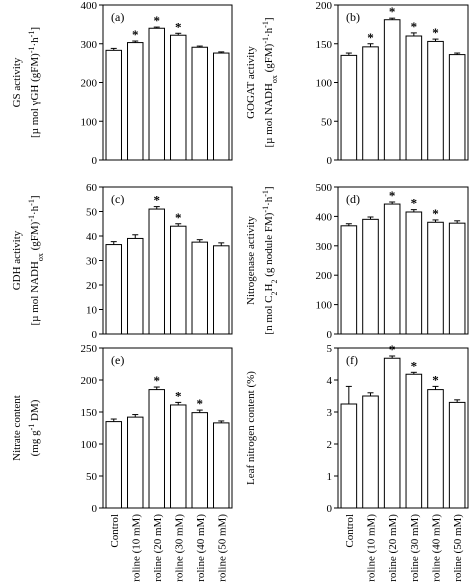 This screenshot has height=582, width=474. Describe the element at coordinates (92, 237) in the screenshot. I see `y-tick-label: 40` at that location.